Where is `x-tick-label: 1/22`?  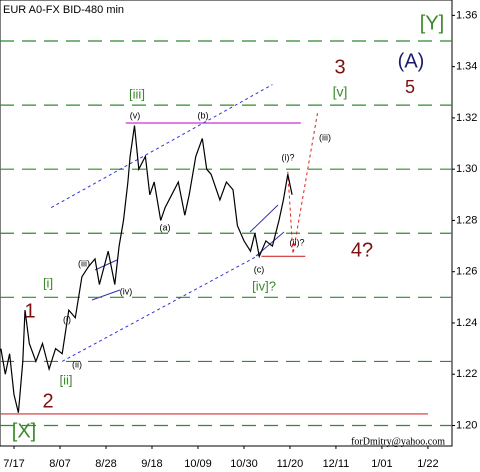
x-tick-label: 1/22 is located at coordinates (427, 464).